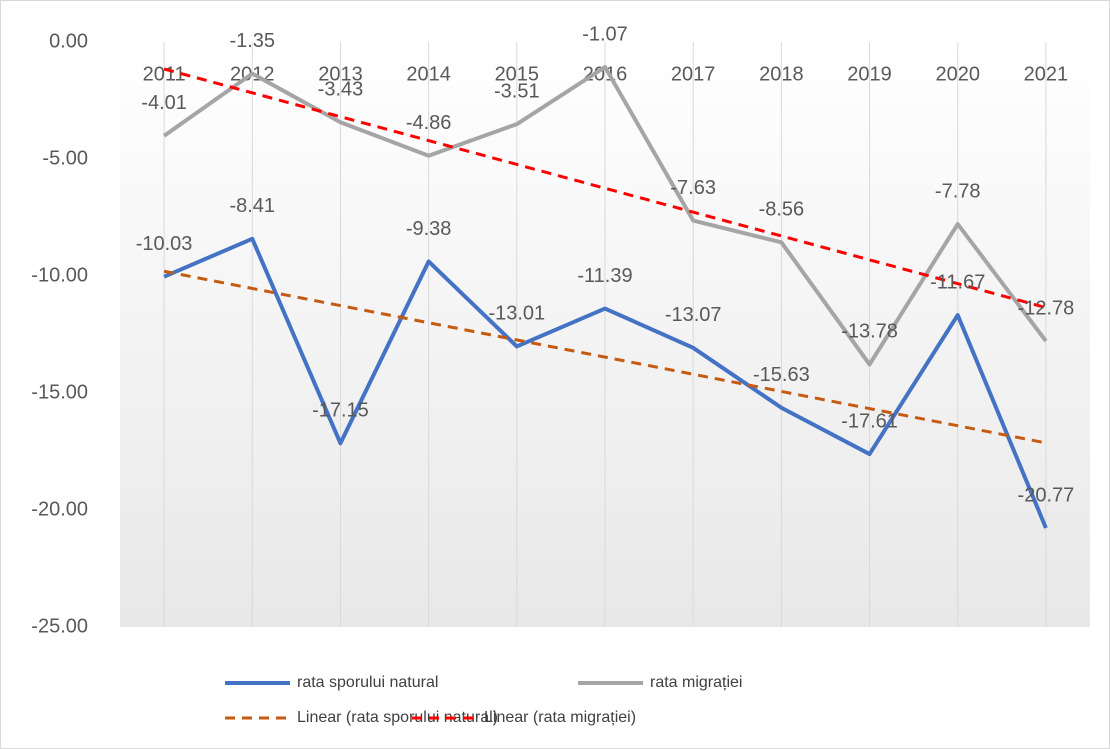 The image size is (1110, 749). What do you see at coordinates (958, 191) in the screenshot?
I see `data-label: -7.78` at bounding box center [958, 191].